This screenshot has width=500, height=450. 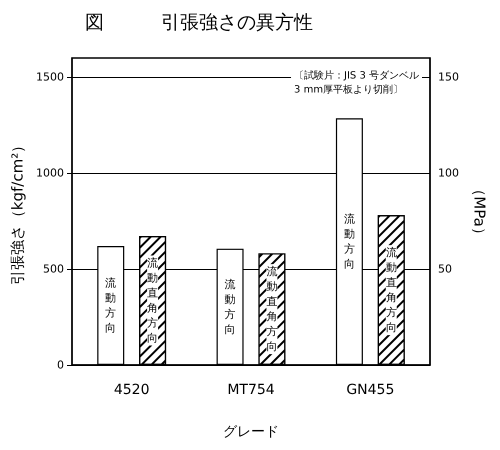 I want to click on annotation: 〔試験片：JIS 3 号ダンベル 3 mm厚平板より切削〕, so click(x=357, y=83).